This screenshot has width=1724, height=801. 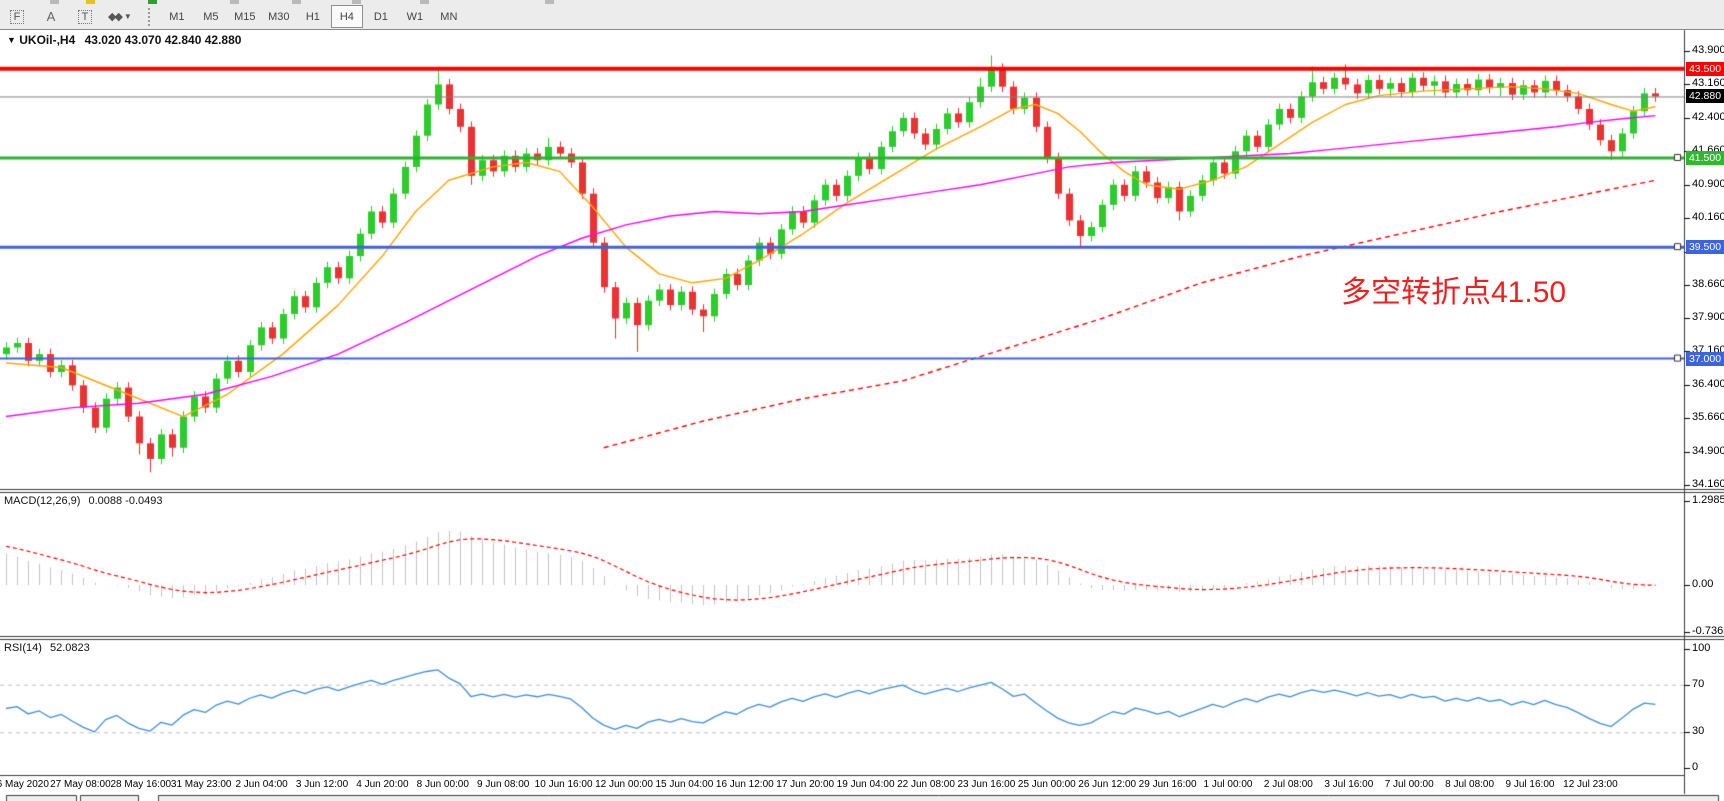 I want to click on chart-toolbar: F A T ◆◆ ▼ M1 M5 M15 M30 H1 H4 D1 W1 MN, so click(x=862, y=17).